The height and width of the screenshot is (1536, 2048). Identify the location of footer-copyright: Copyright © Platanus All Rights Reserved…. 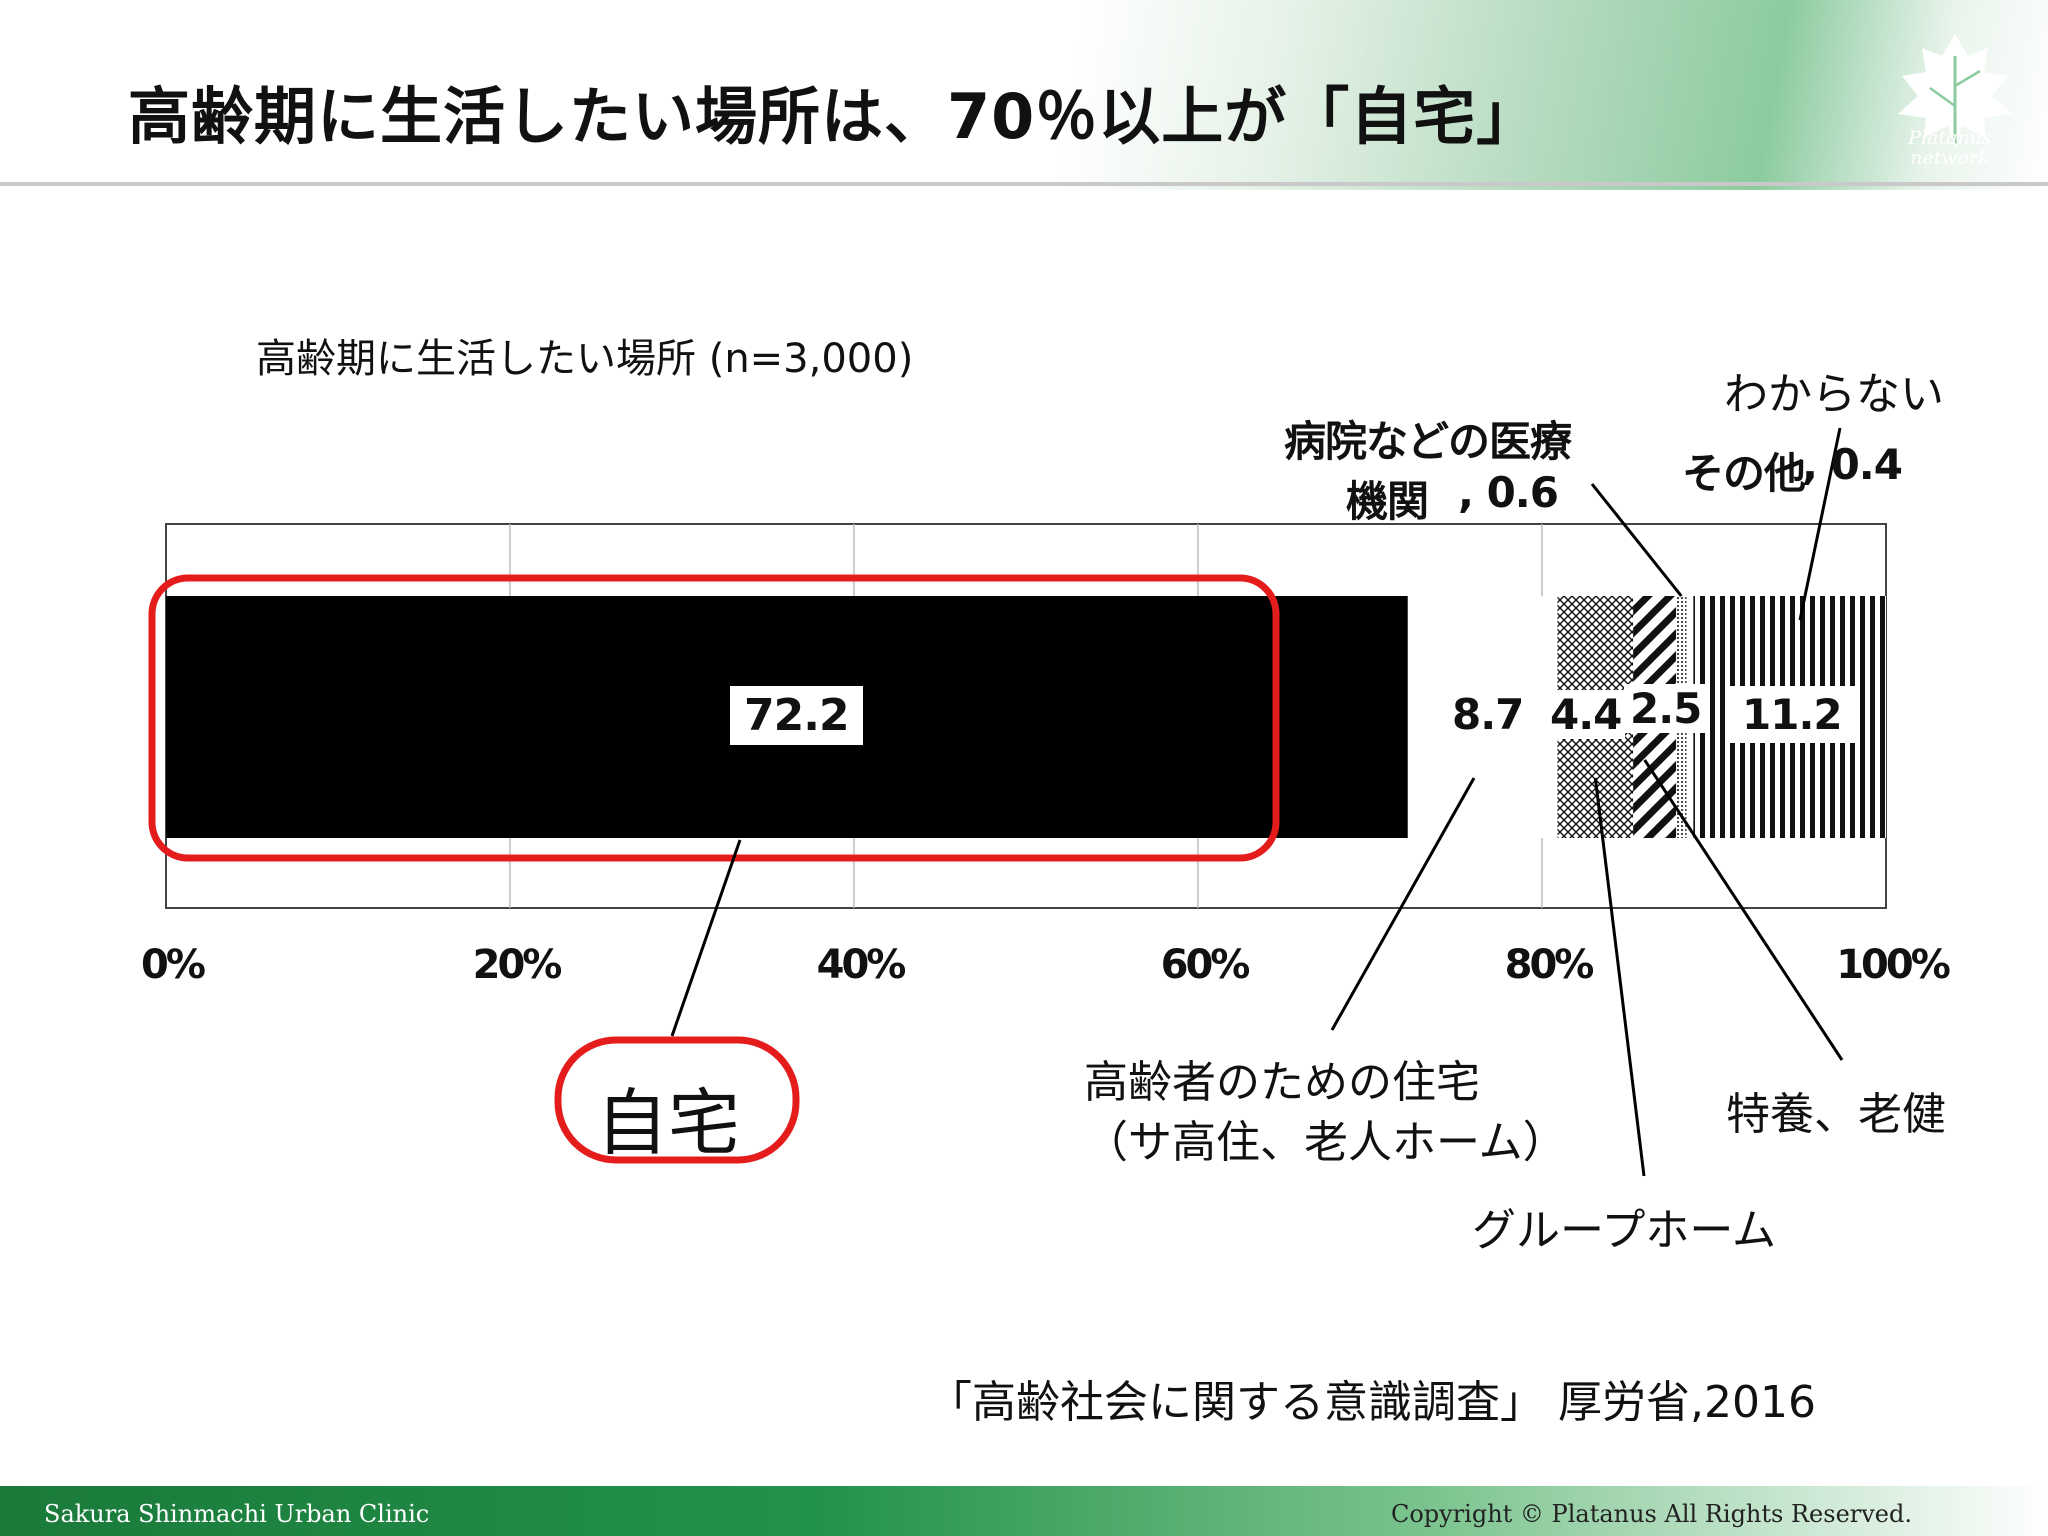
(1651, 1514).